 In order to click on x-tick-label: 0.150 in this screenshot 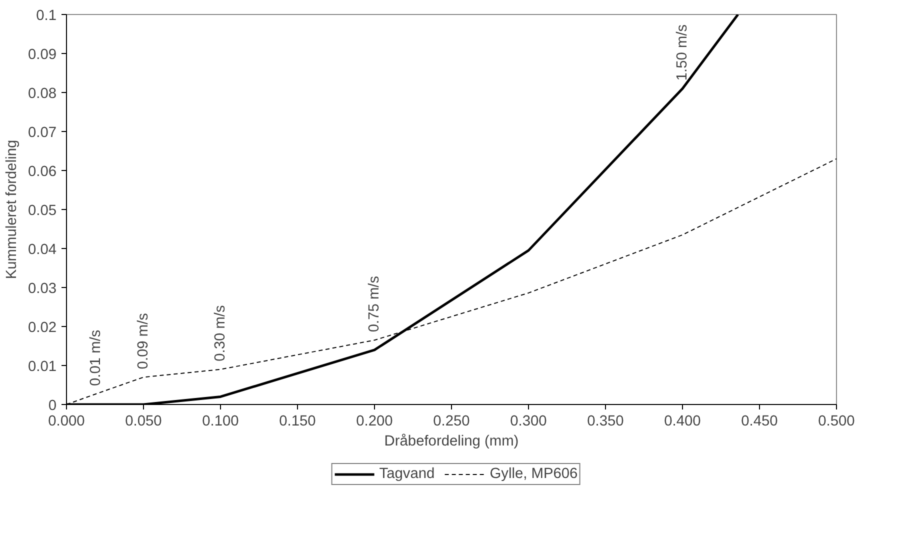, I will do `click(297, 422)`.